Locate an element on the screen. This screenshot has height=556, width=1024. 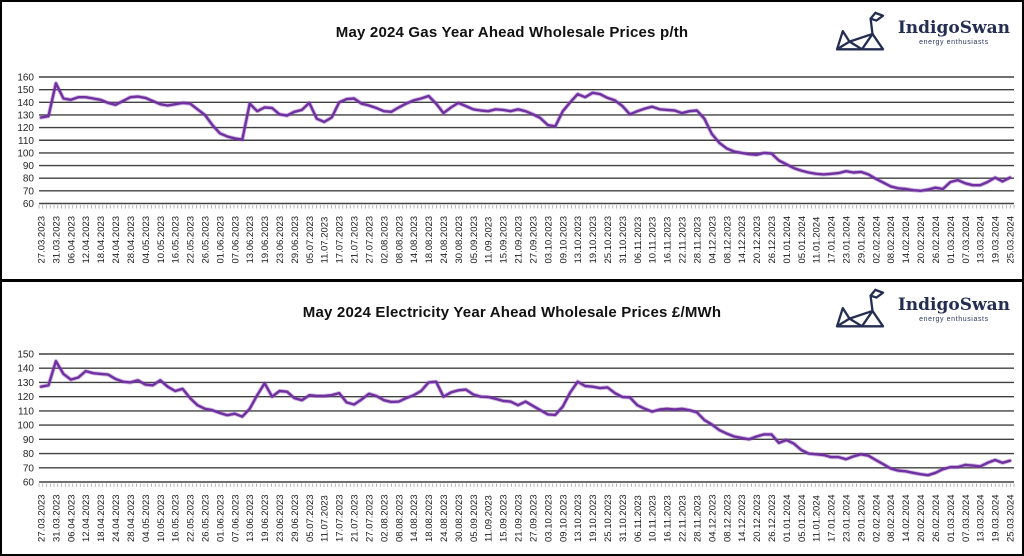
x-tick-label: 14.08.2023 is located at coordinates (414, 240).